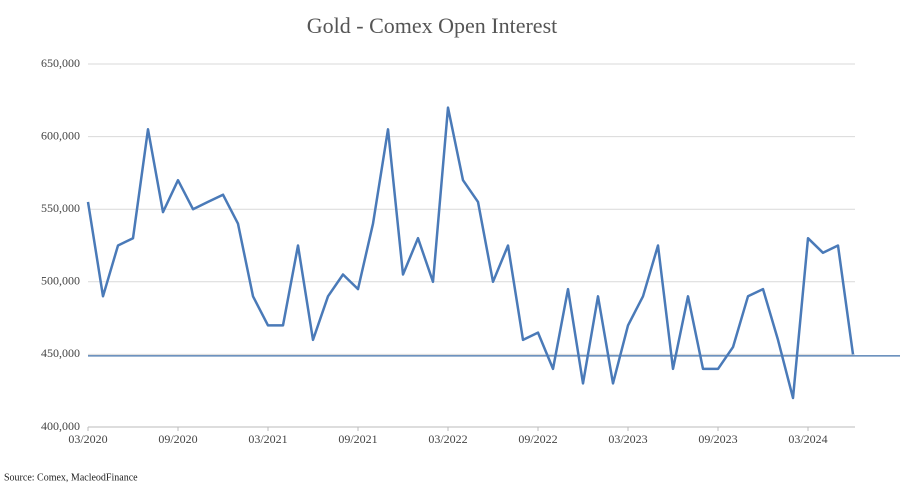 Image resolution: width=902 pixels, height=492 pixels. Describe the element at coordinates (177, 439) in the screenshot. I see `x-tick-label: 09/2020` at that location.